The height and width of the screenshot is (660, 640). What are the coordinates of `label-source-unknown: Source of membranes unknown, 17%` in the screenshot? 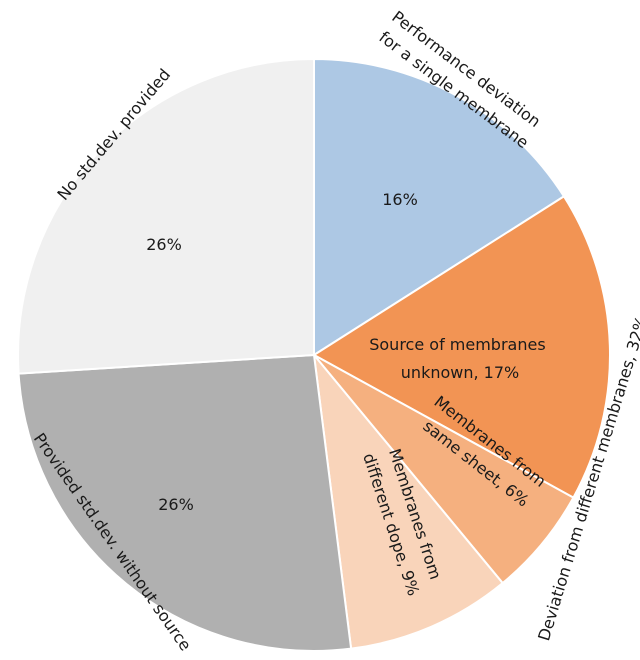 It's located at (460, 358).